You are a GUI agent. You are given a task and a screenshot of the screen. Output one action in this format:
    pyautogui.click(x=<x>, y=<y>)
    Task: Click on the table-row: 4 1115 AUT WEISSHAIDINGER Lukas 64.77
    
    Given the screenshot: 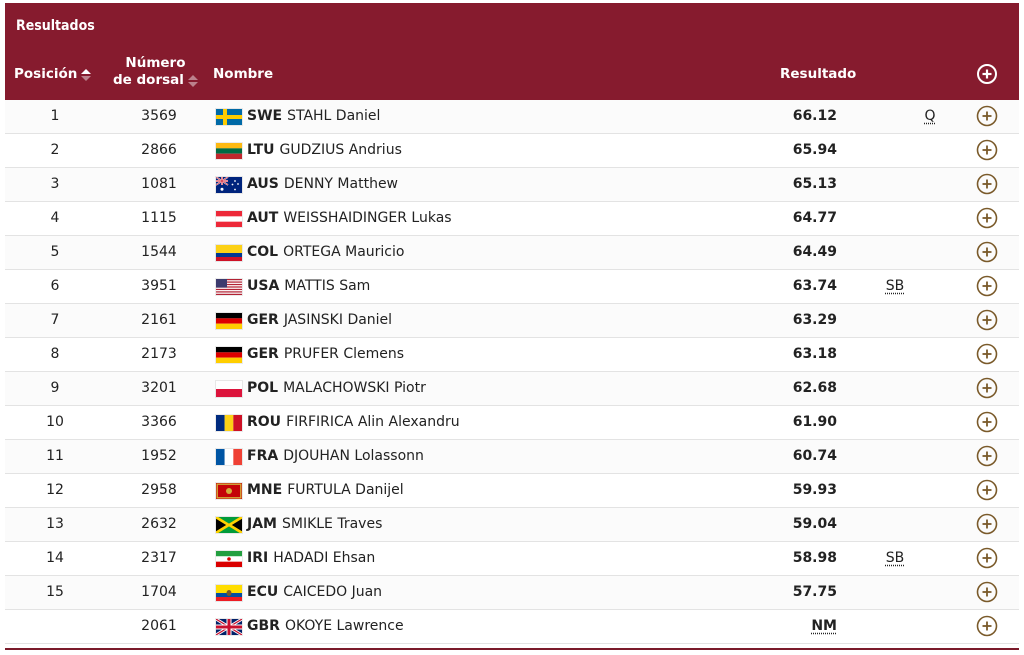 What is the action you would take?
    pyautogui.click(x=512, y=219)
    